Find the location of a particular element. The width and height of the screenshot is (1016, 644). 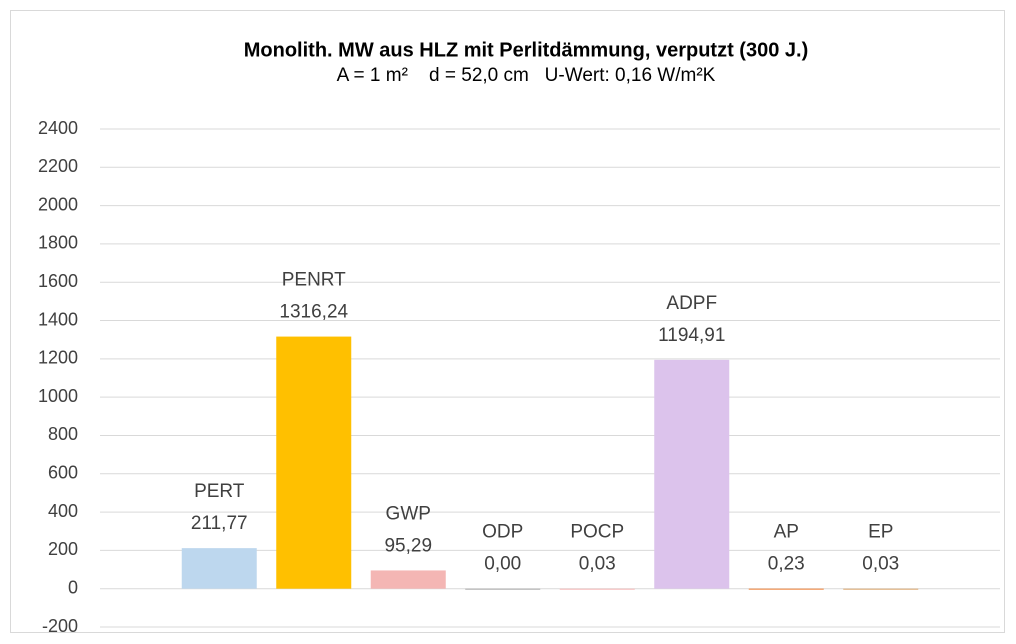

data-label-category: PERT is located at coordinates (219, 491).